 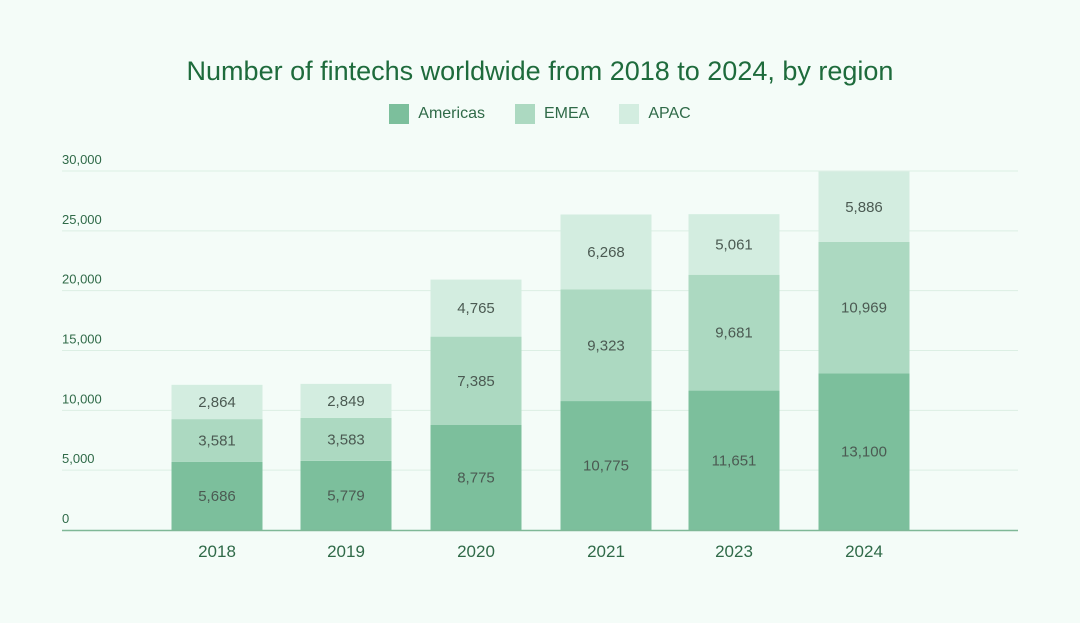 What do you see at coordinates (65, 518) in the screenshot?
I see `y-tick-label-0: 0` at bounding box center [65, 518].